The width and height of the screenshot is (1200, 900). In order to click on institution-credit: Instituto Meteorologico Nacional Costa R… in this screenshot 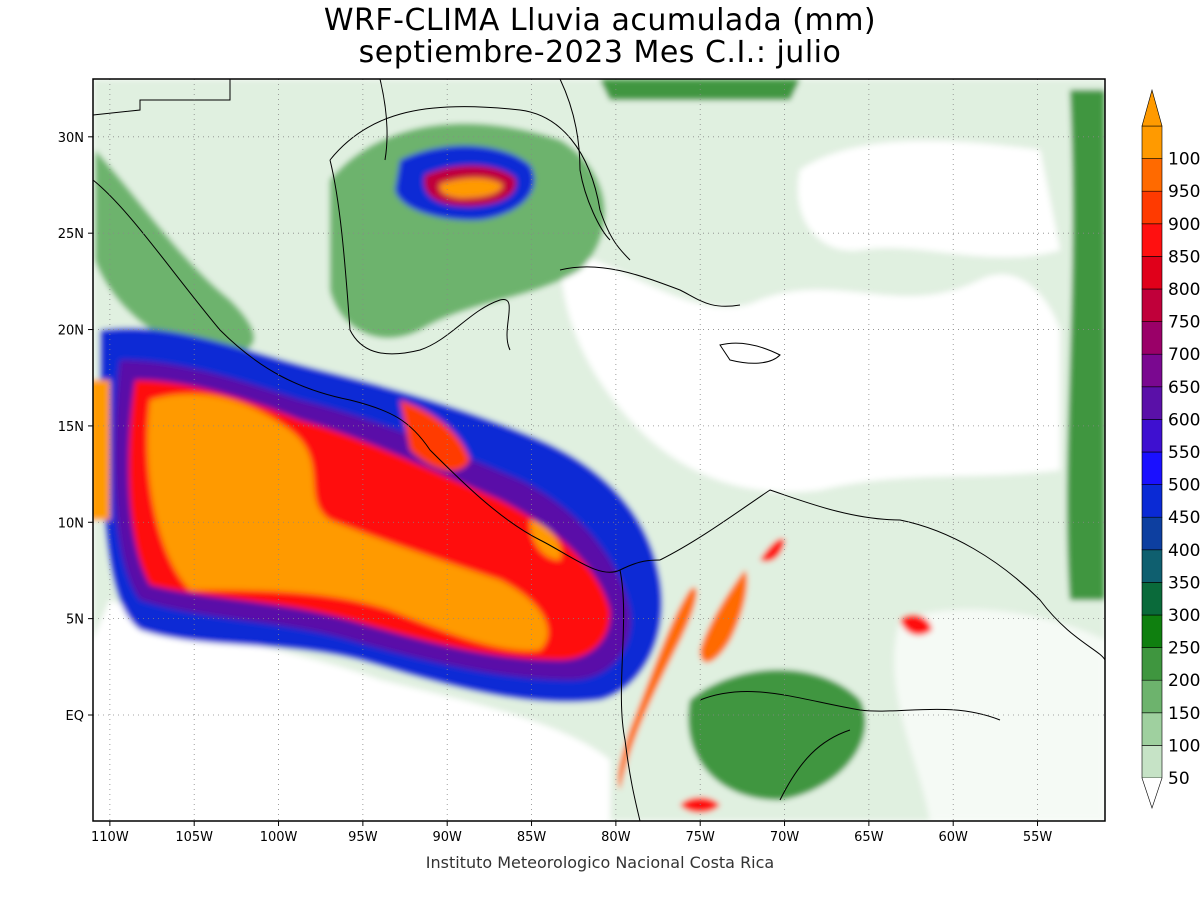, I will do `click(600, 862)`.